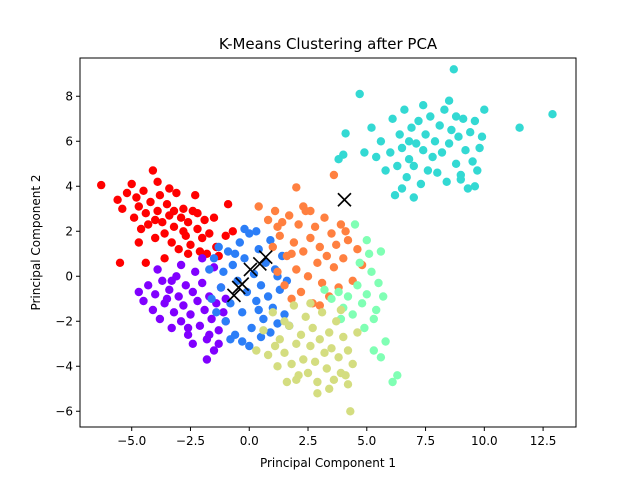 This screenshot has width=640, height=480. I want to click on x-tick-label: 2.5, so click(307, 441).